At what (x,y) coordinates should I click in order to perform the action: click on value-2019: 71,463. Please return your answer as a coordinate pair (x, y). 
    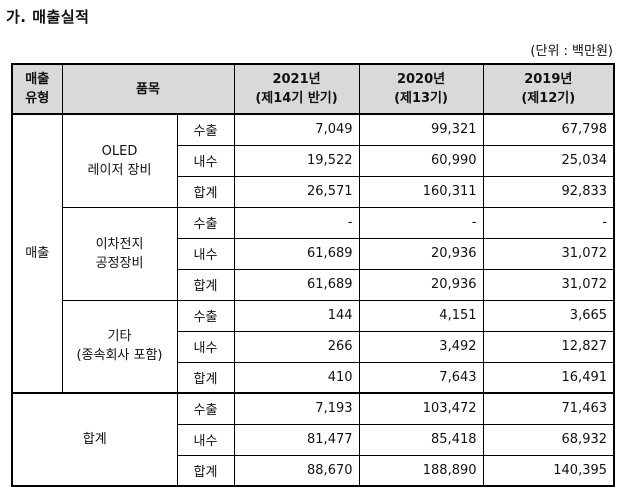
    Looking at the image, I should click on (549, 408).